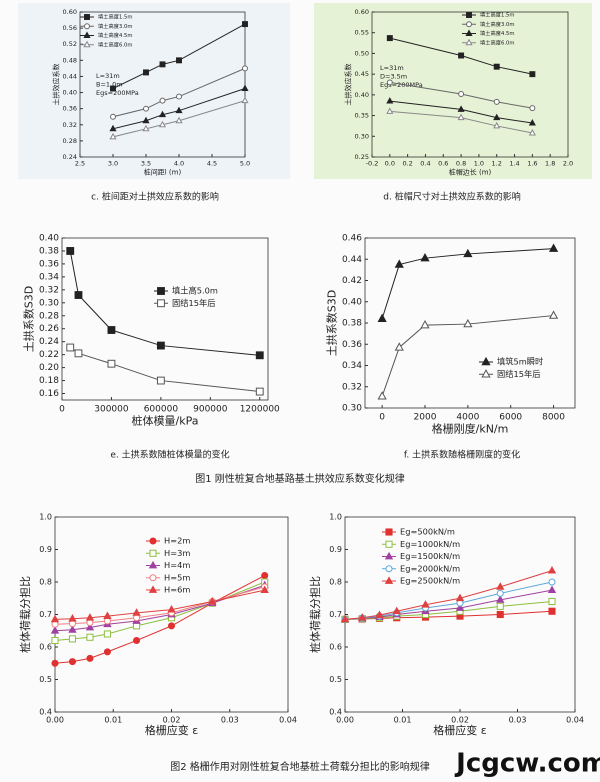 The image size is (600, 782). I want to click on y-tick-label: 0.4, so click(45, 712).